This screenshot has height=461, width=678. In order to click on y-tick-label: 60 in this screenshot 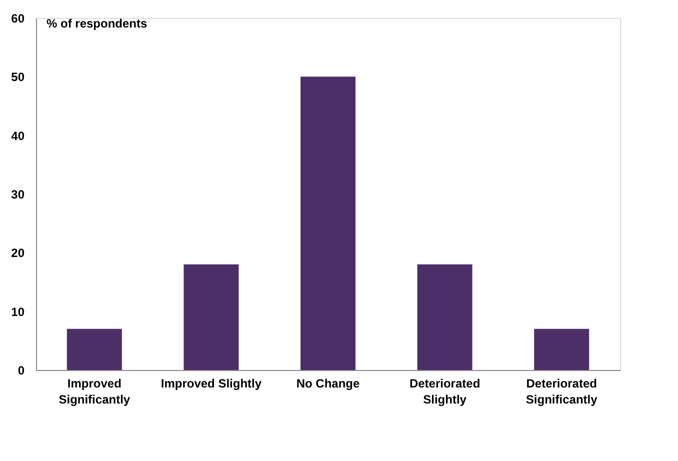, I will do `click(18, 19)`.